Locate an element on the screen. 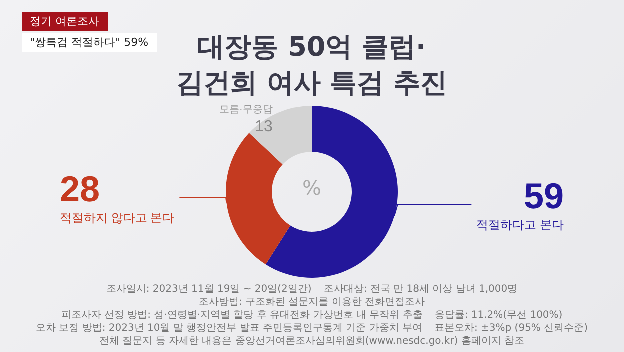  text: 응답률: 11.2%(무선 100%) is located at coordinates (498, 316).